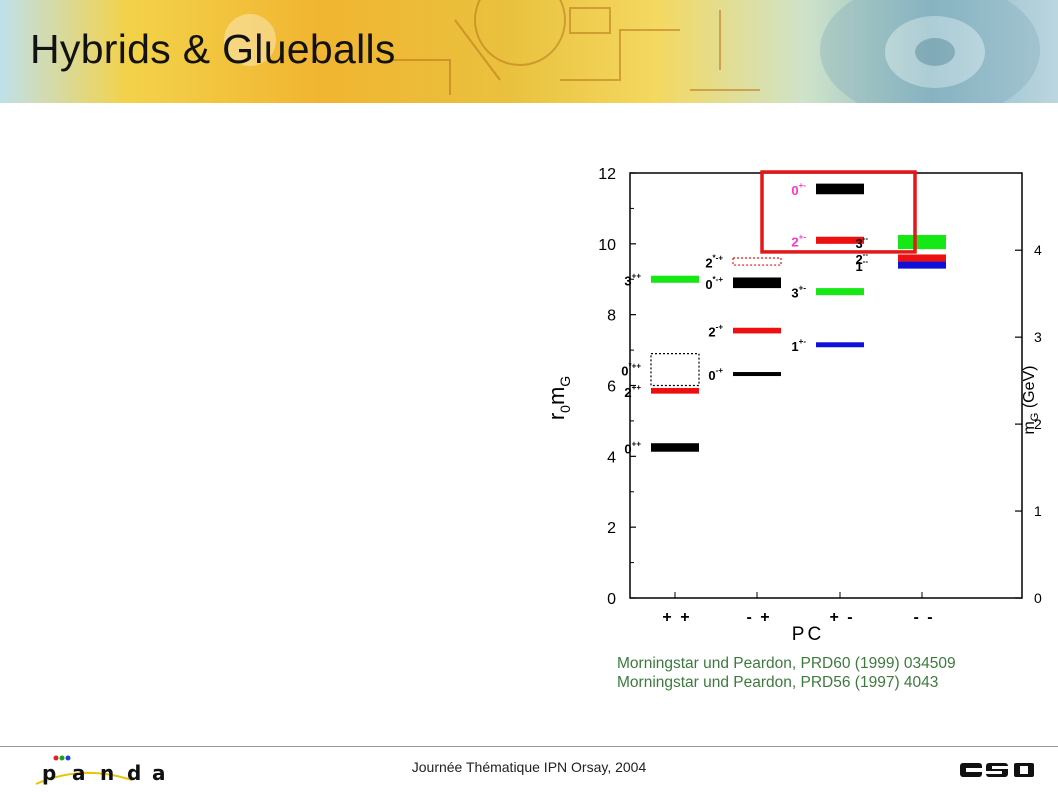 This screenshot has height=793, width=1058. I want to click on left-tick-label: 4, so click(611, 457).